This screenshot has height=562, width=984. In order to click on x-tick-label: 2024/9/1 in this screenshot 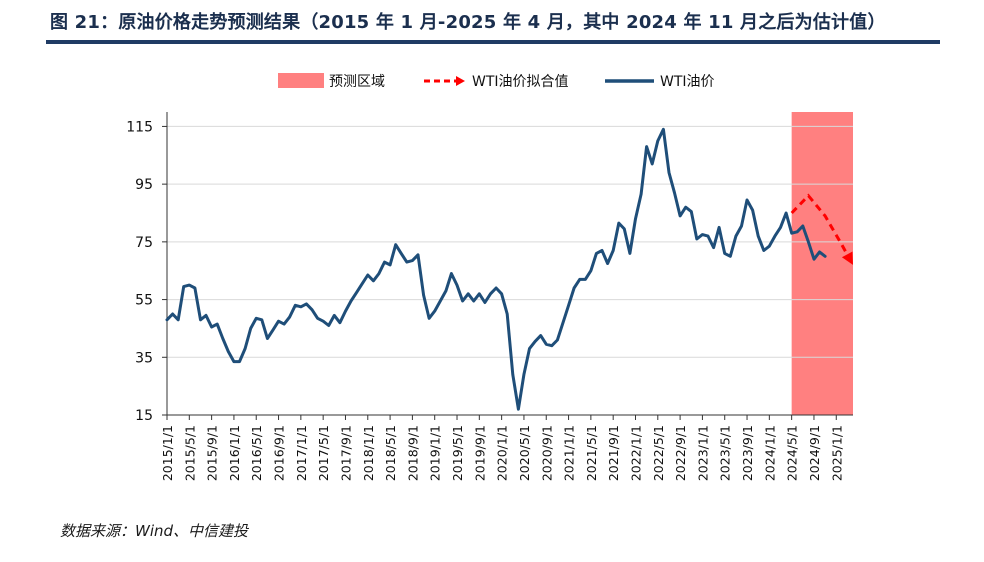, I will do `click(814, 453)`.